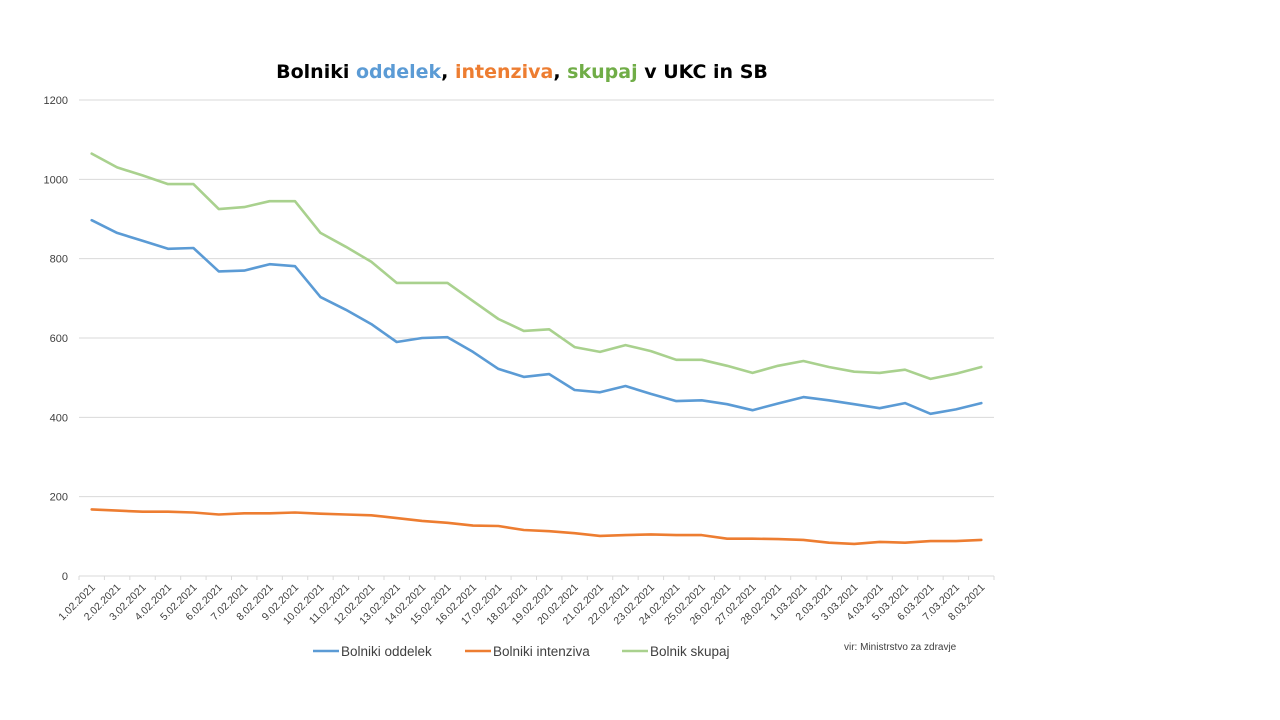  I want to click on legend-label: Bolniki intenziva, so click(541, 651).